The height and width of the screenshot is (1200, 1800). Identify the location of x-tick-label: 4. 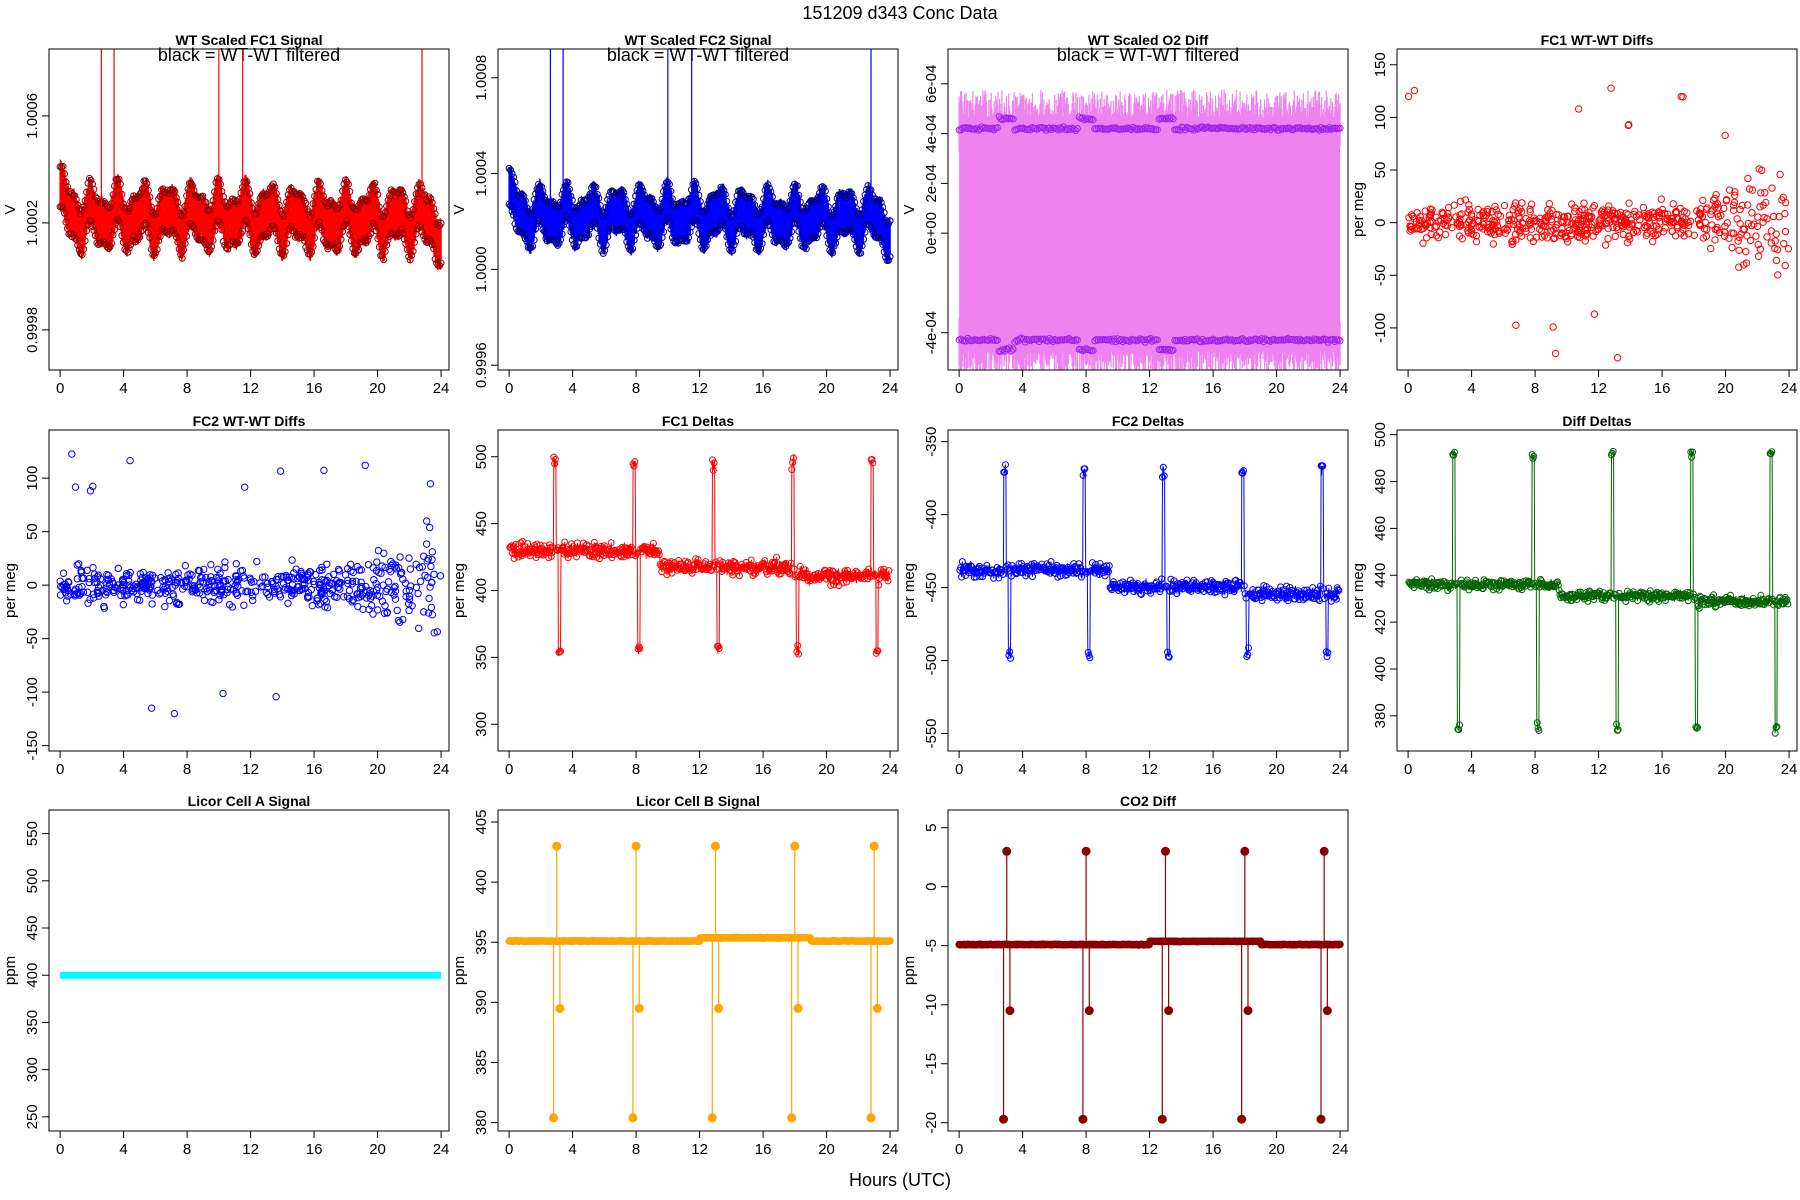
(1022, 1149).